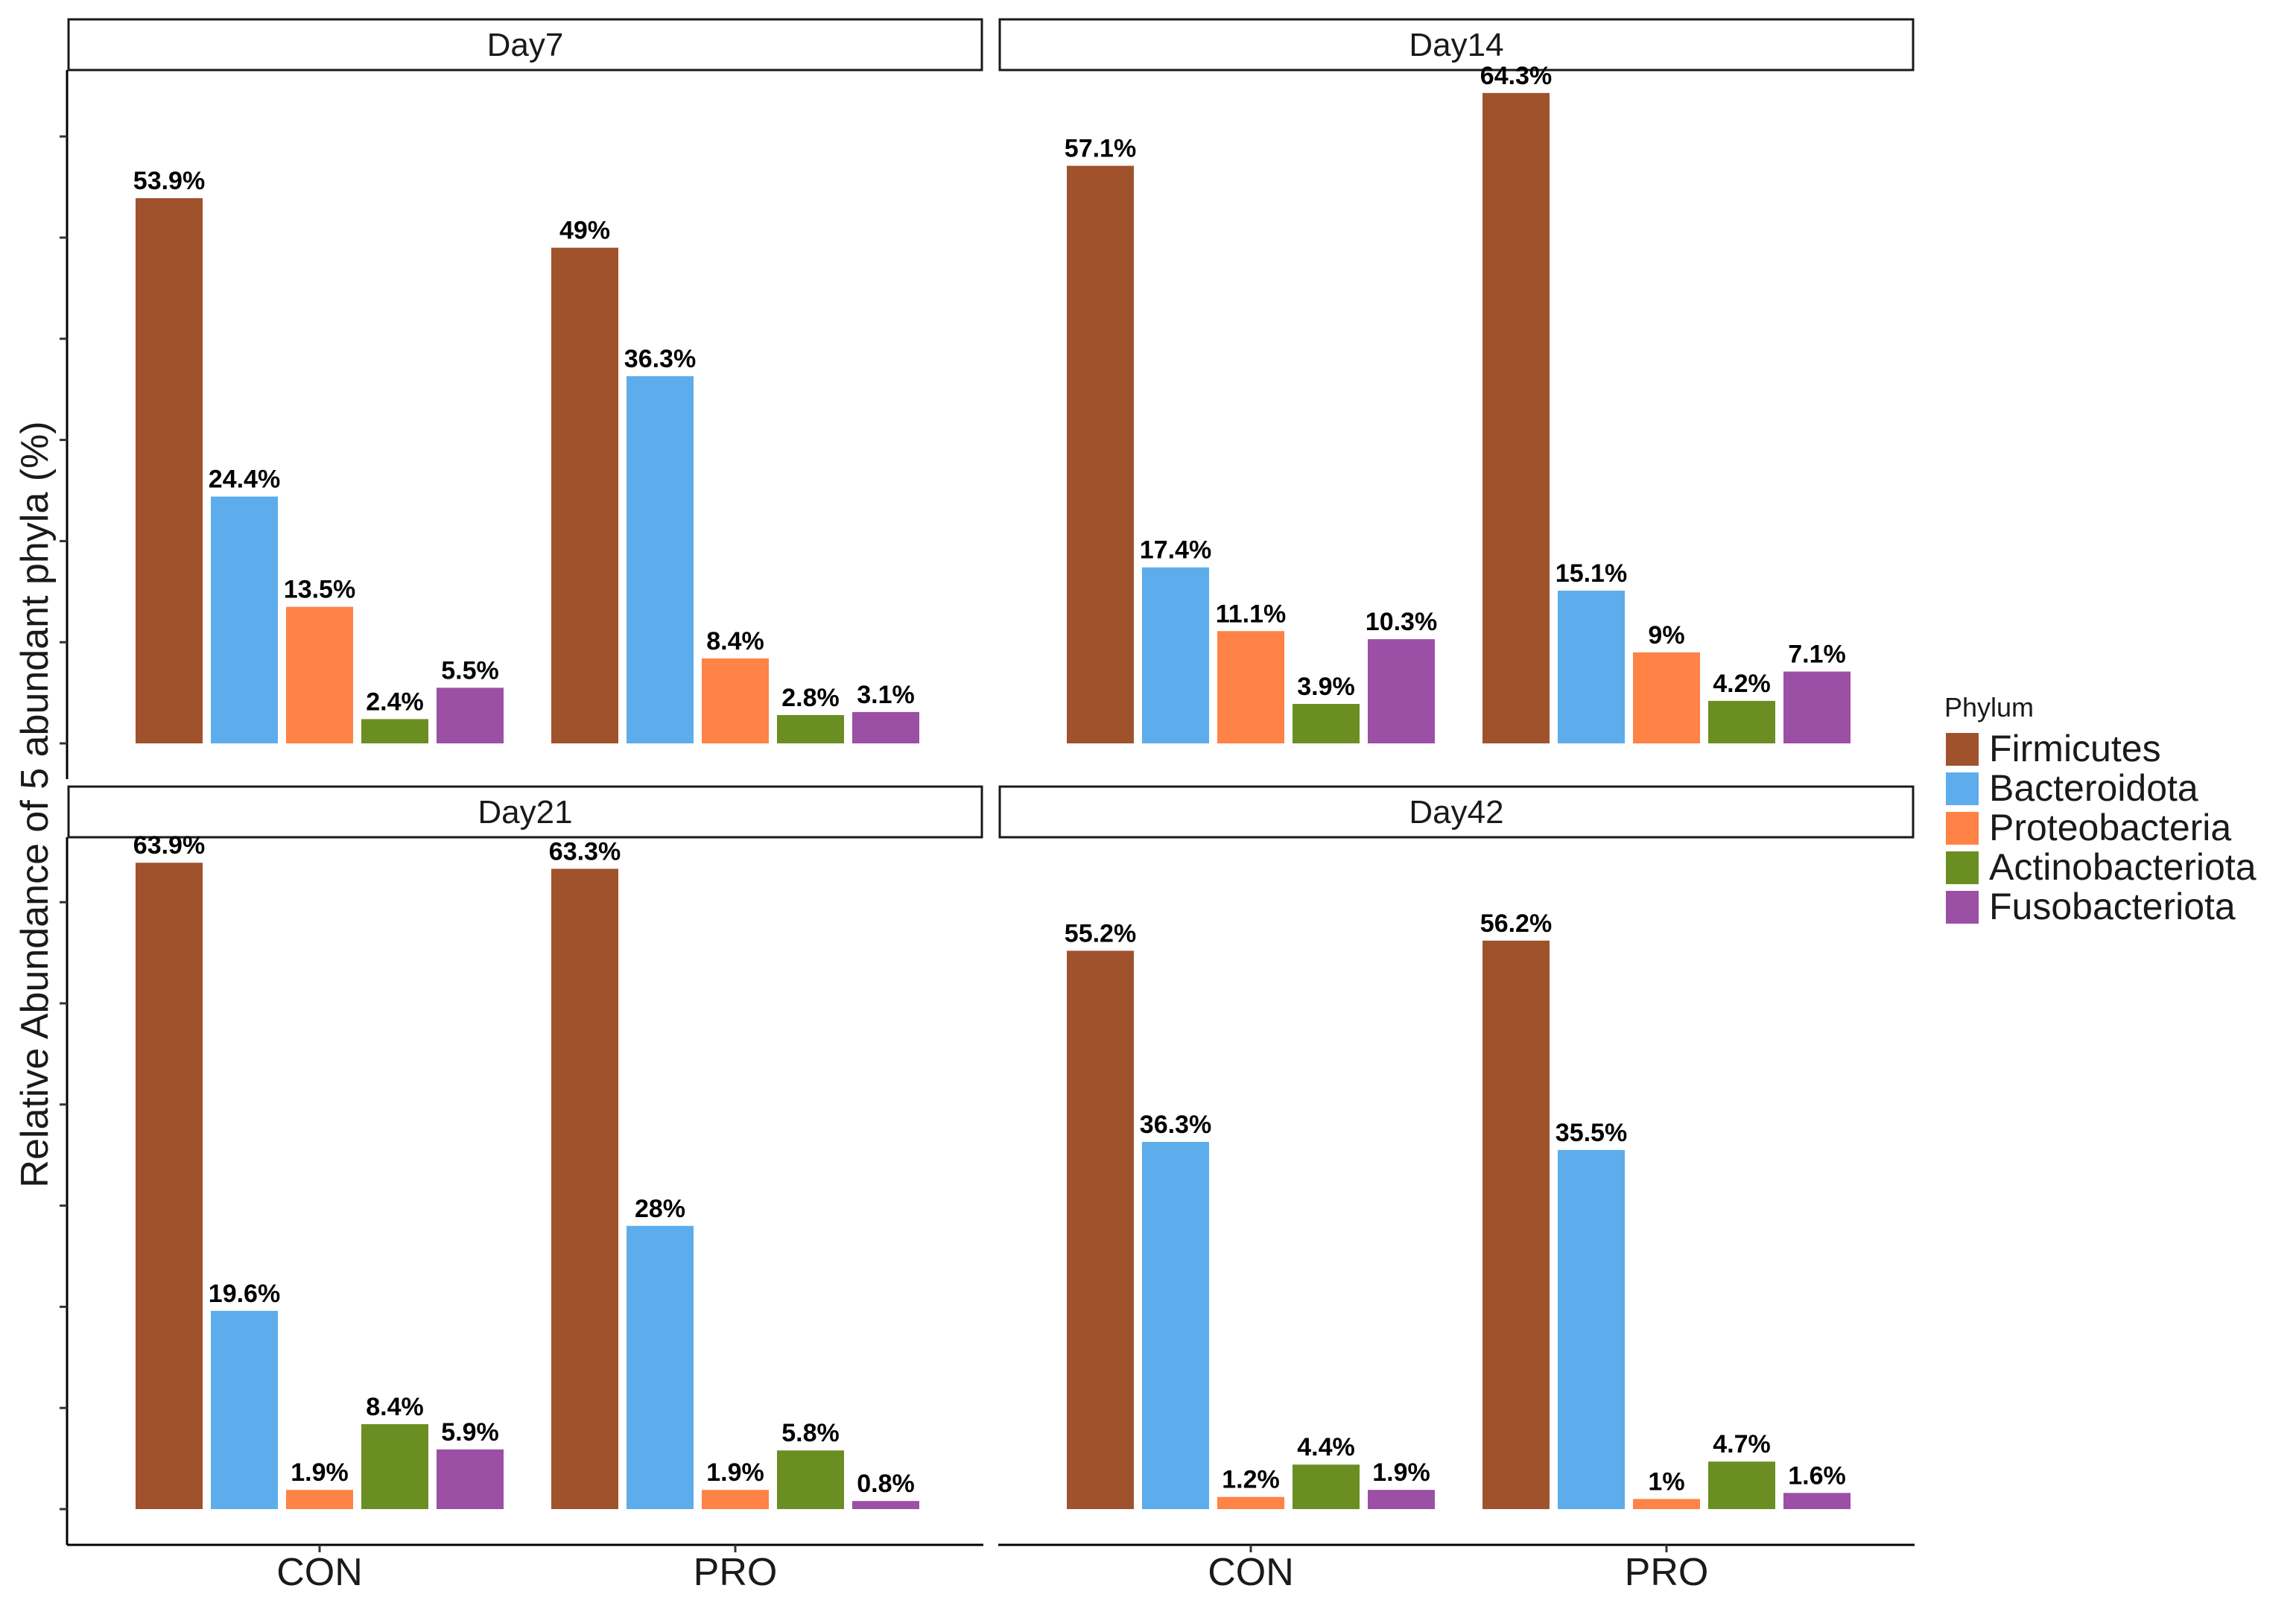 This screenshot has height=1597, width=2296. I want to click on bar-value-label: 1%, so click(1666, 1481).